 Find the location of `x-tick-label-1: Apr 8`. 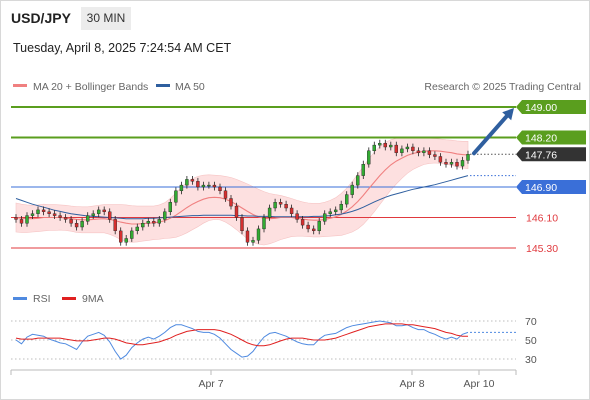

x-tick-label-1: Apr 8 is located at coordinates (411, 384).